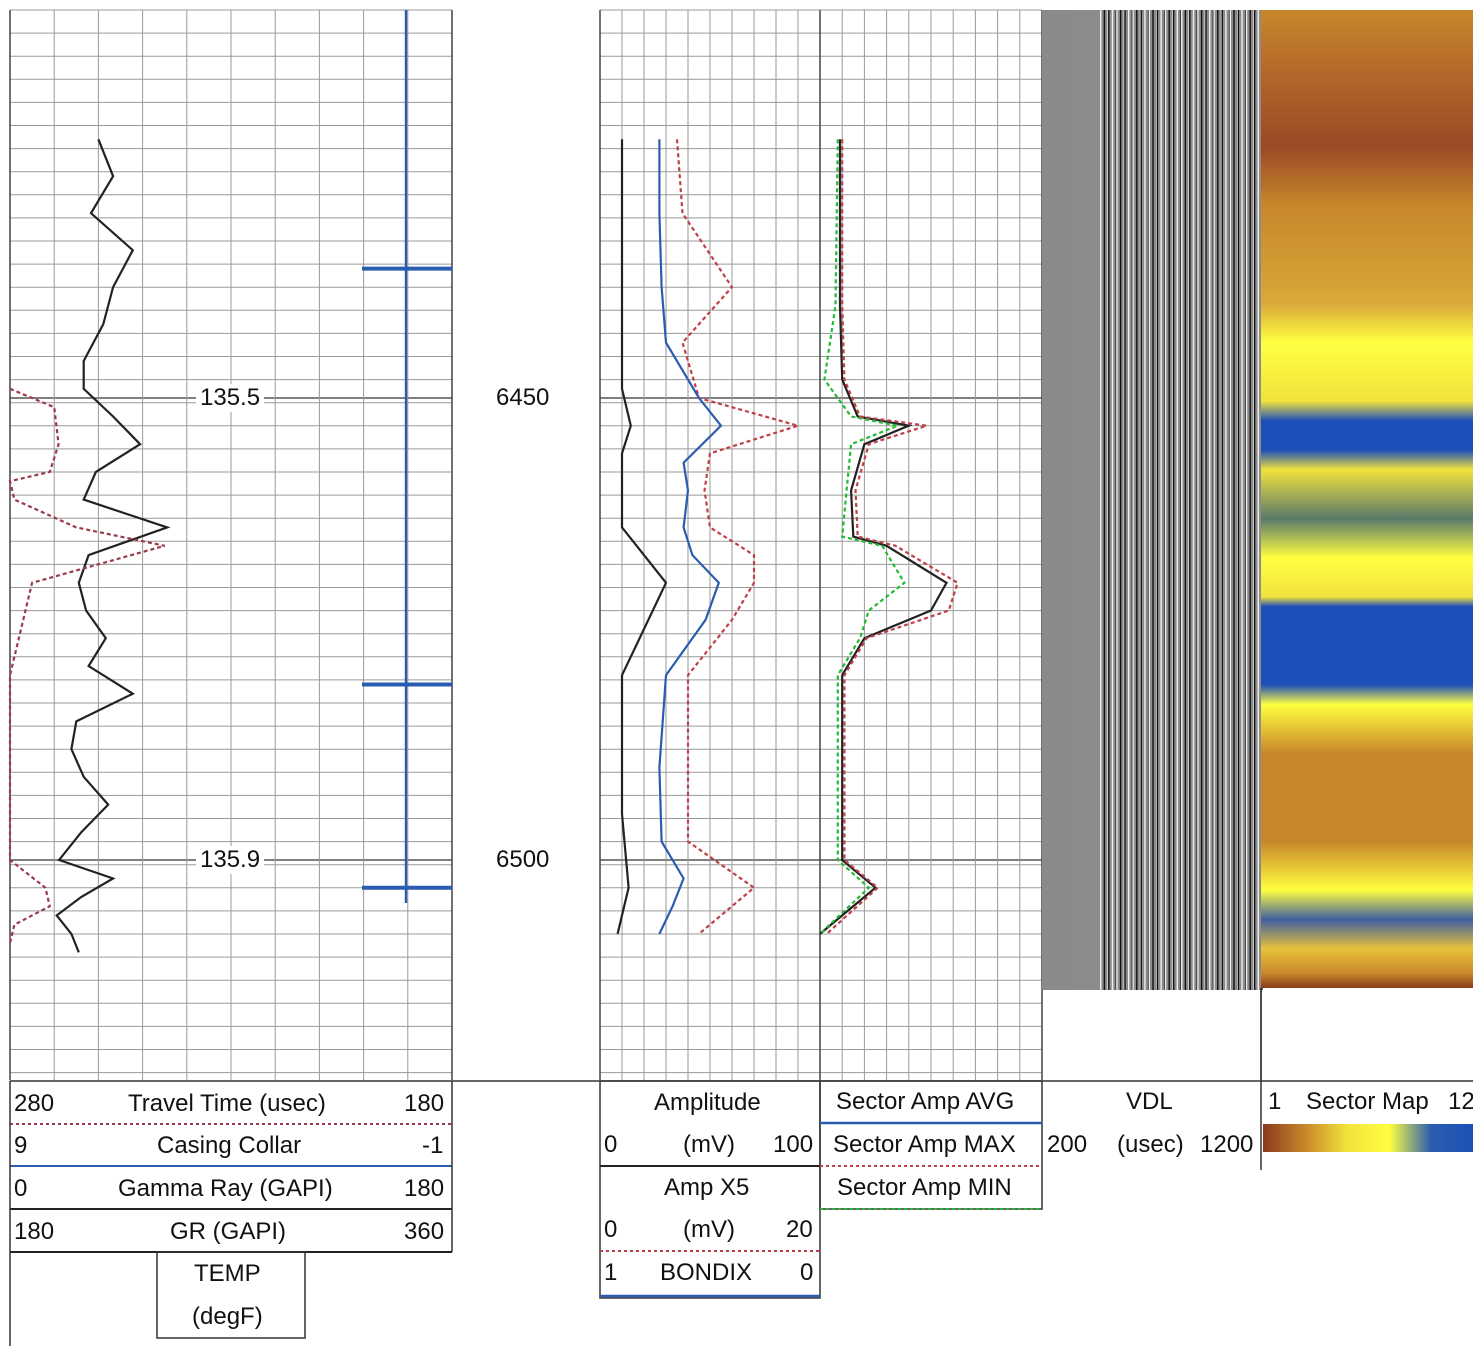 Image resolution: width=1473 pixels, height=1346 pixels. What do you see at coordinates (706, 1272) in the screenshot?
I see `bondix-name: BONDIX` at bounding box center [706, 1272].